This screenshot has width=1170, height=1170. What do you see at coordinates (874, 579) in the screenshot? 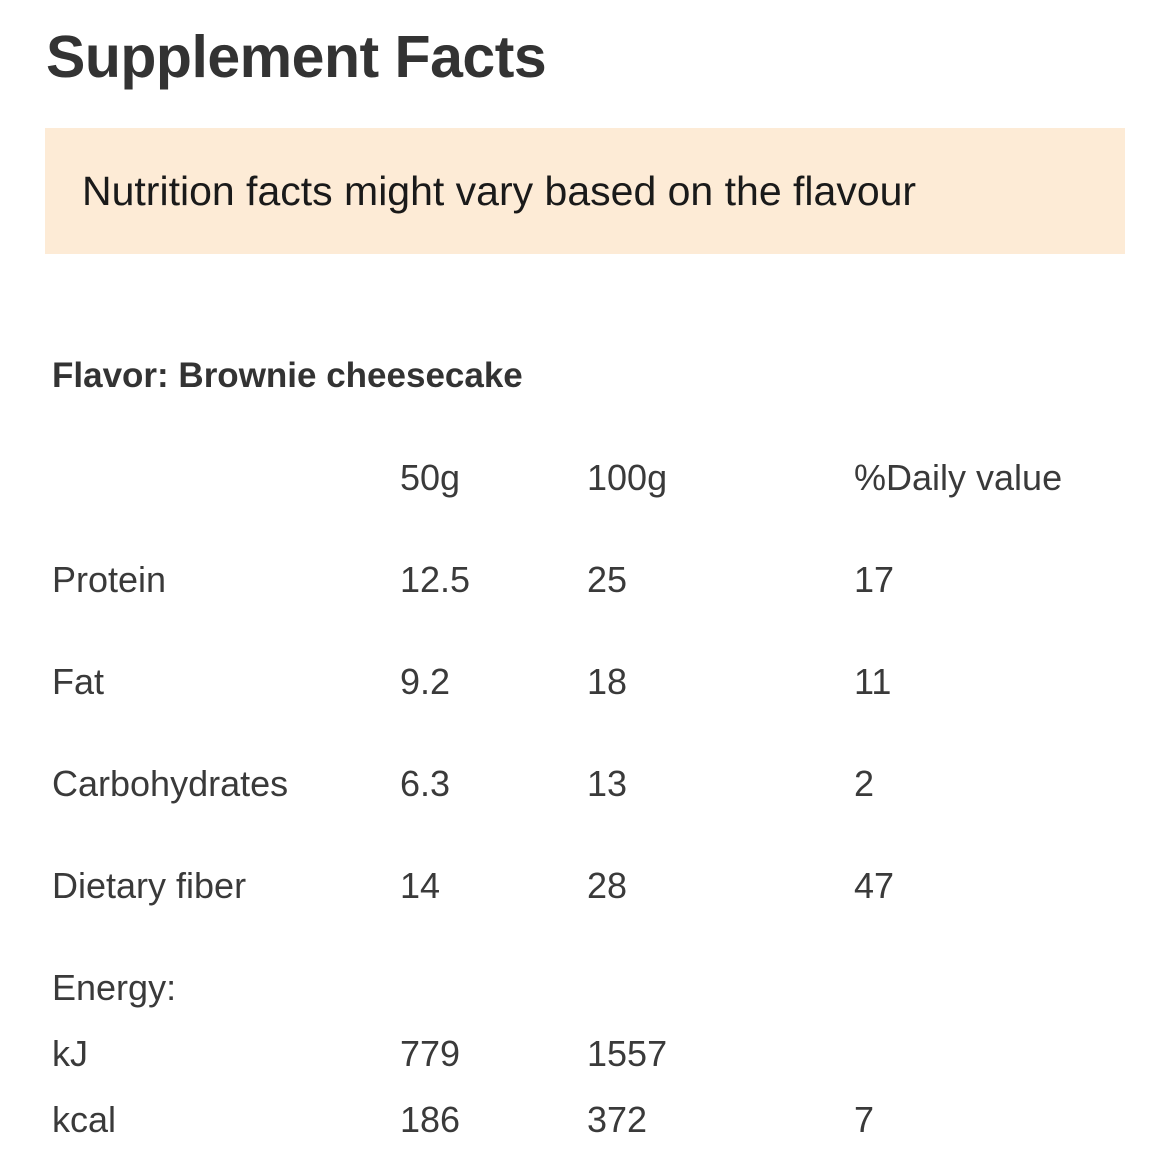
I see `row-value-daily: 17` at bounding box center [874, 579].